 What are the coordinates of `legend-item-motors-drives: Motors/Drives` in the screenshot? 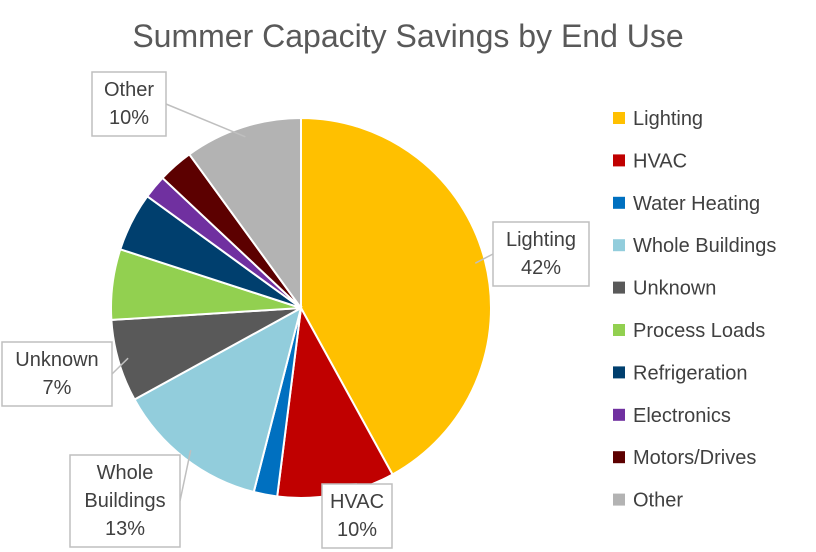 It's located at (684, 458).